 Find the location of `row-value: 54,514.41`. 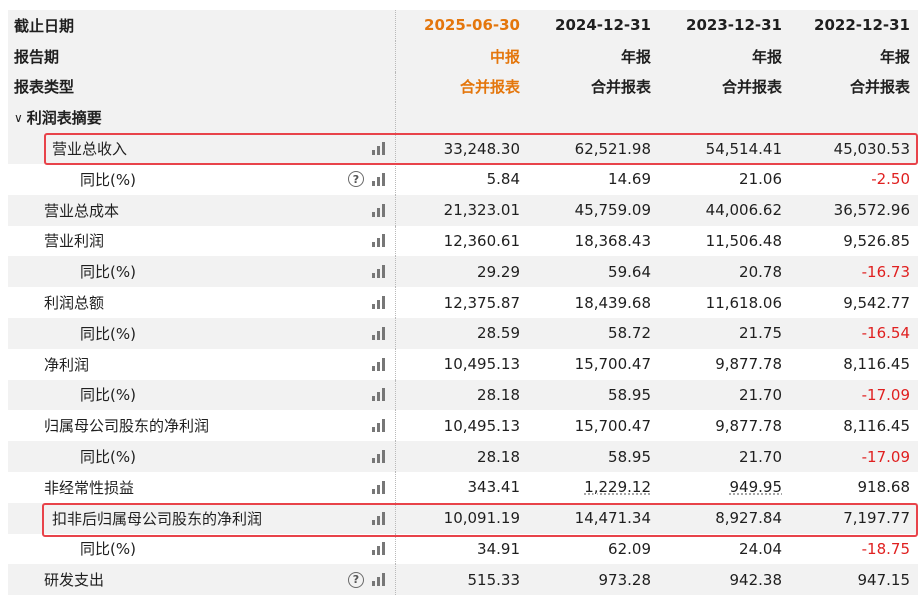

row-value: 54,514.41 is located at coordinates (724, 148).